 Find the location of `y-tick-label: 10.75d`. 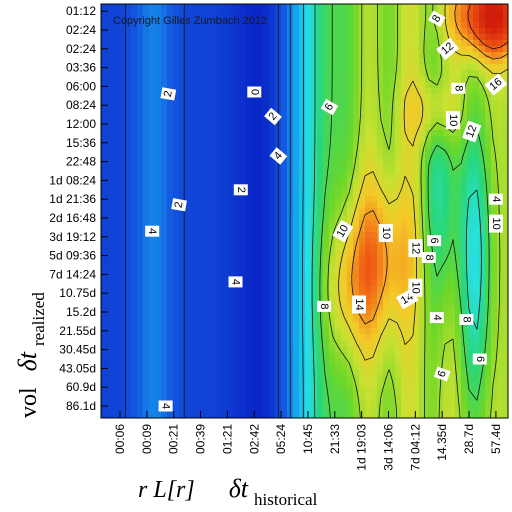

y-tick-label: 10.75d is located at coordinates (77, 293).